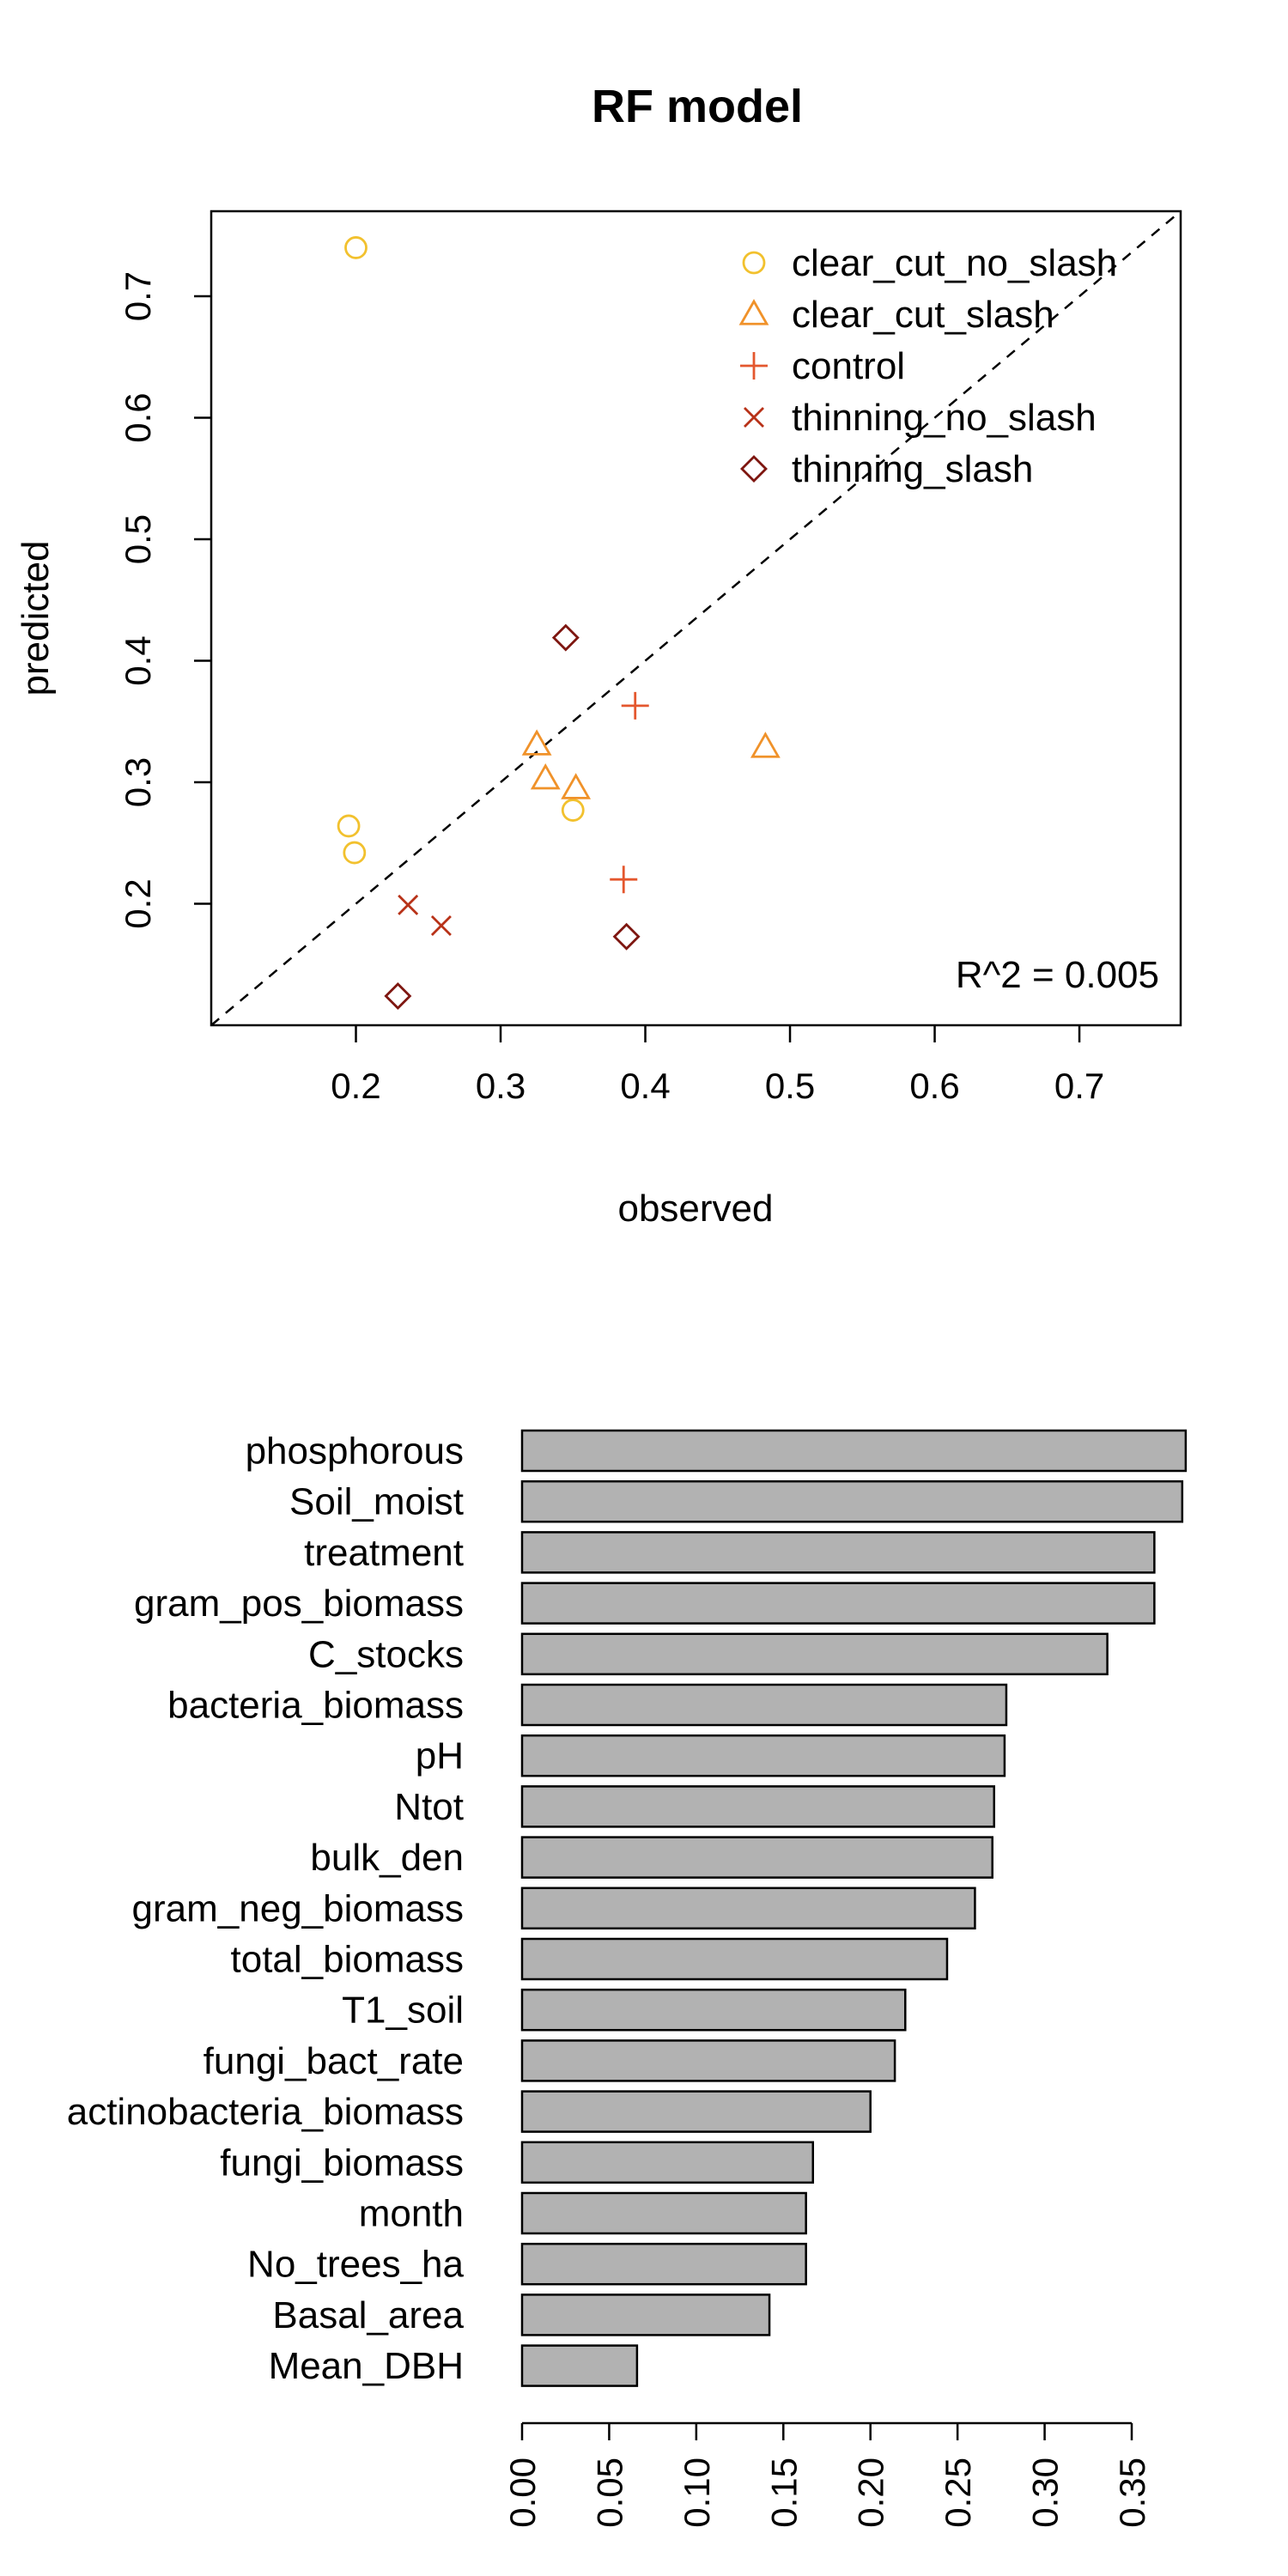 This screenshot has width=1288, height=2576. What do you see at coordinates (501, 1086) in the screenshot?
I see `scatter-x-tick-label: 0.3` at bounding box center [501, 1086].